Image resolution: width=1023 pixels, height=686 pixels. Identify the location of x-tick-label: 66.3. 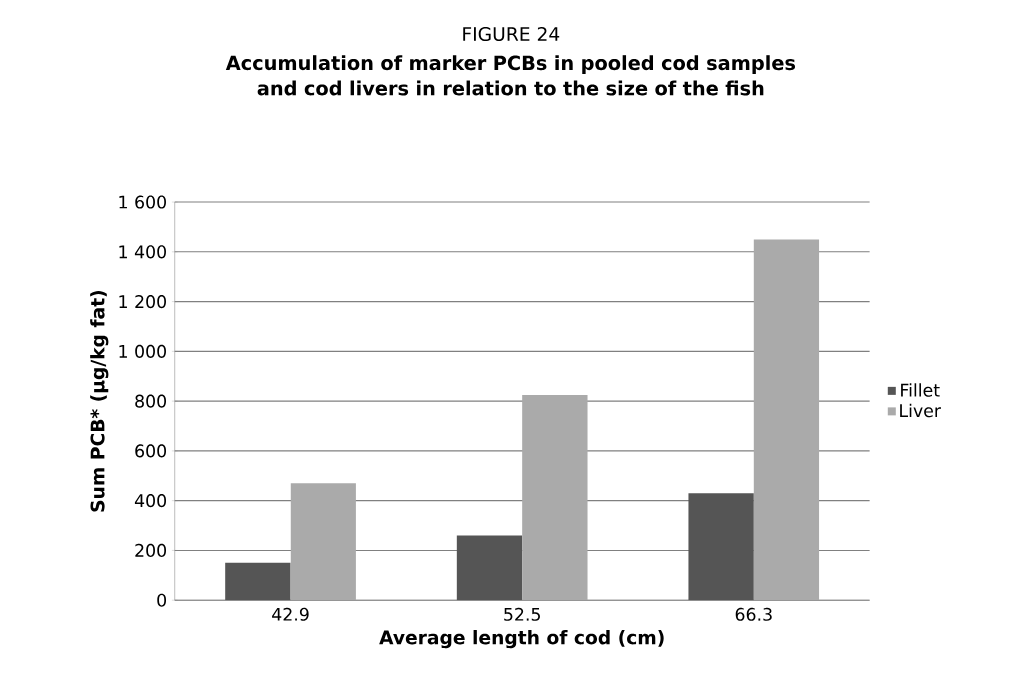
(753, 614).